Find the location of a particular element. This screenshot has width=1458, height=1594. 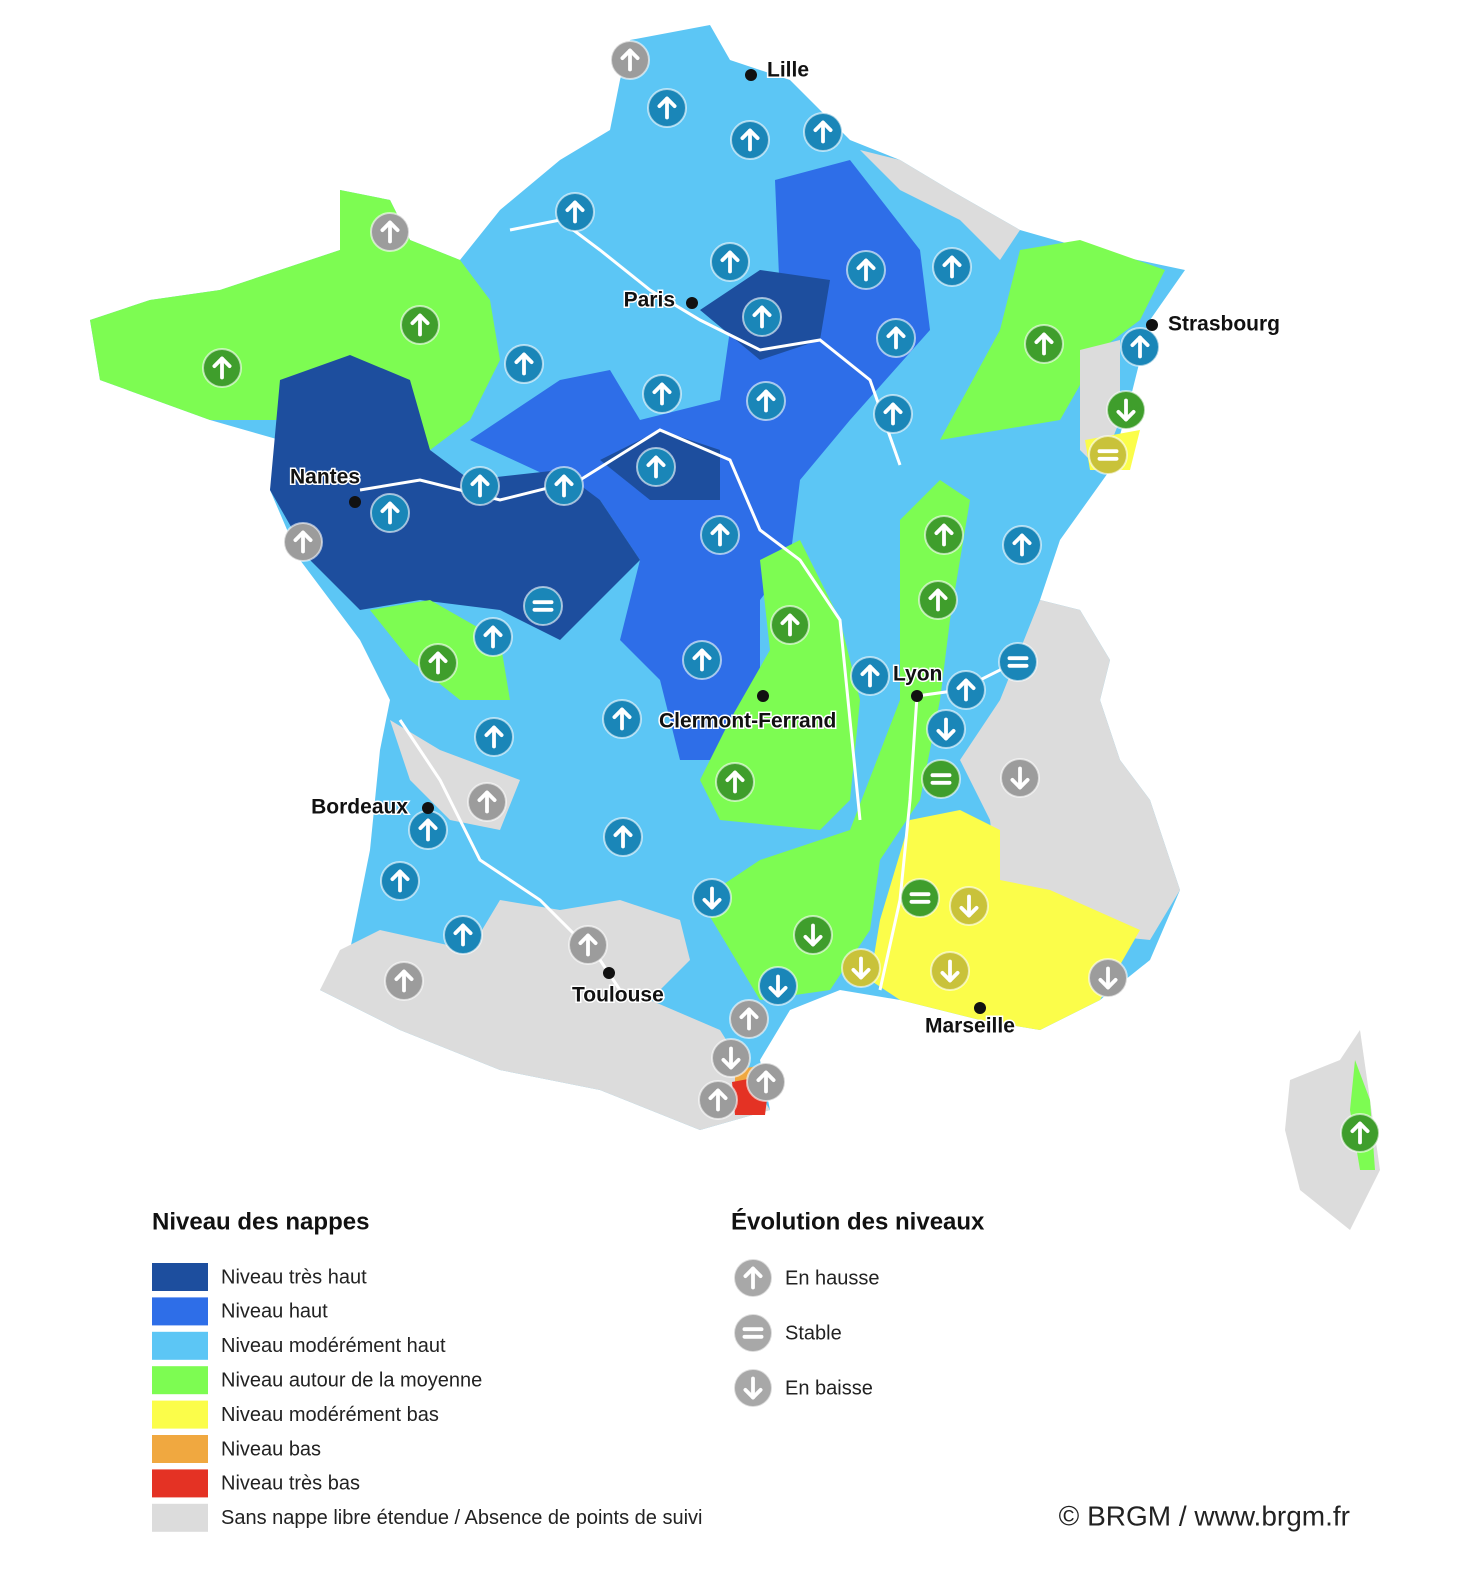

legend-label: En hausse is located at coordinates (832, 1278).